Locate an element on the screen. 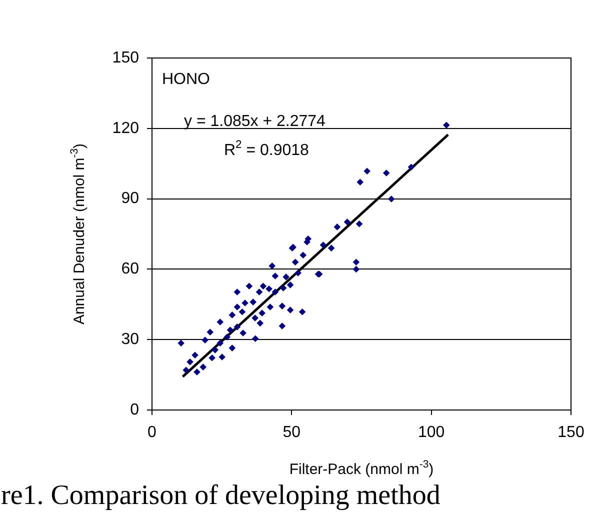 Image resolution: width=612 pixels, height=526 pixels. text: re1. Comparison of developing method is located at coordinates (220, 496).